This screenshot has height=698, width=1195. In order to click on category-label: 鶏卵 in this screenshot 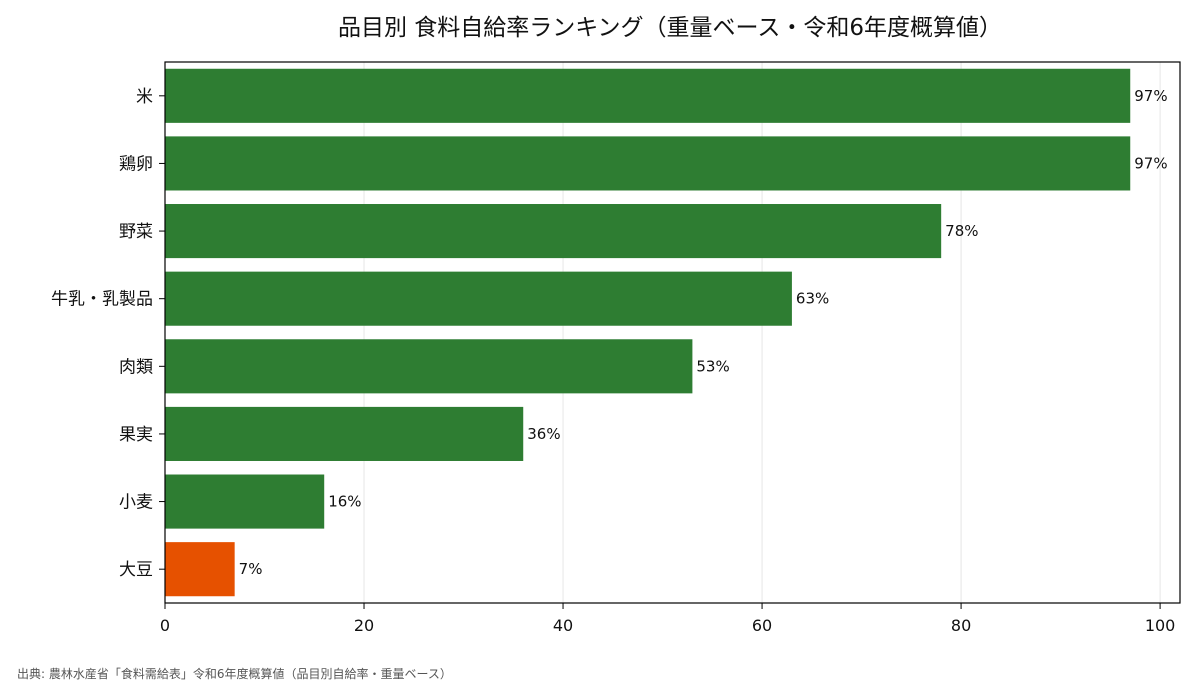, I will do `click(136, 164)`.